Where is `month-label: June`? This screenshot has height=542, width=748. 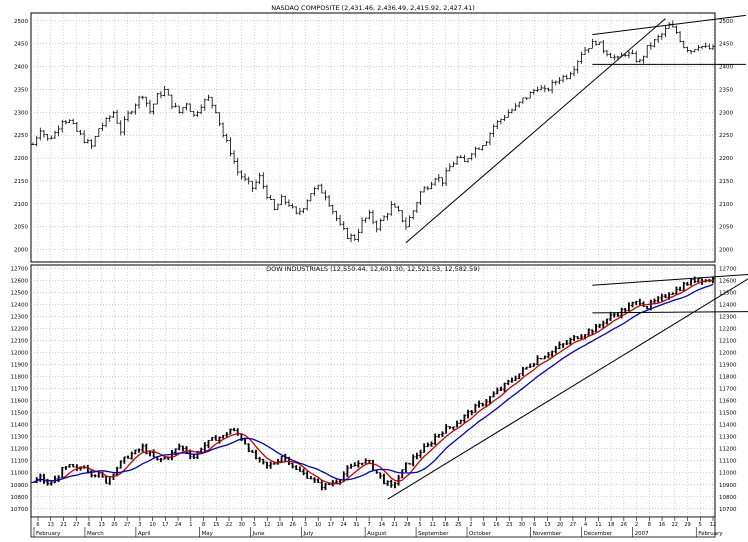
month-label: June is located at coordinates (259, 534).